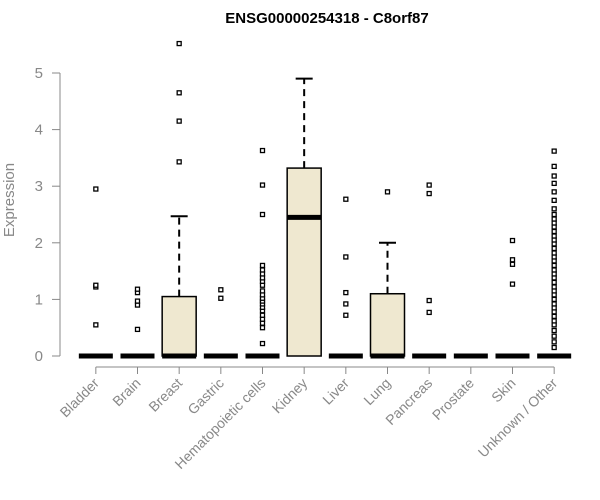  I want to click on y-tick-label: 2, so click(39, 243).